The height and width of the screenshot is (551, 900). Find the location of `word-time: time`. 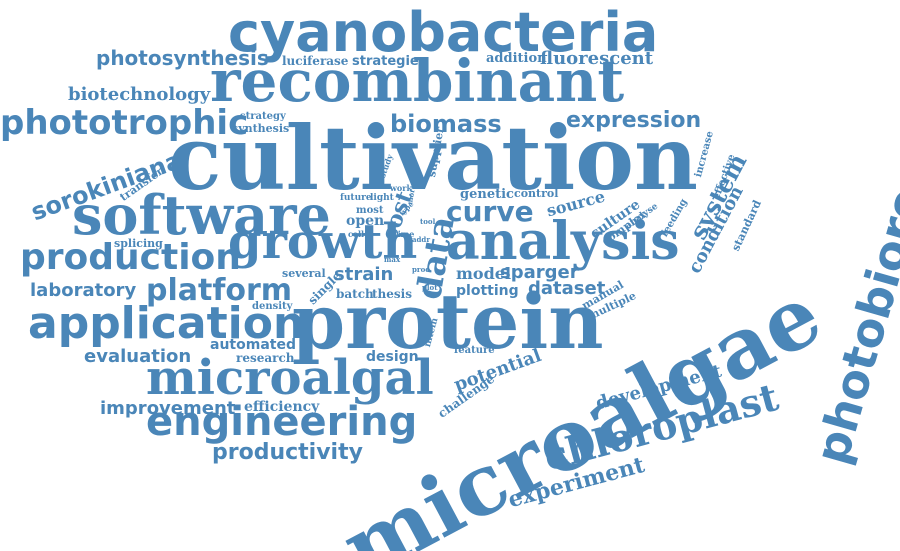

word-time: time is located at coordinates (404, 234).